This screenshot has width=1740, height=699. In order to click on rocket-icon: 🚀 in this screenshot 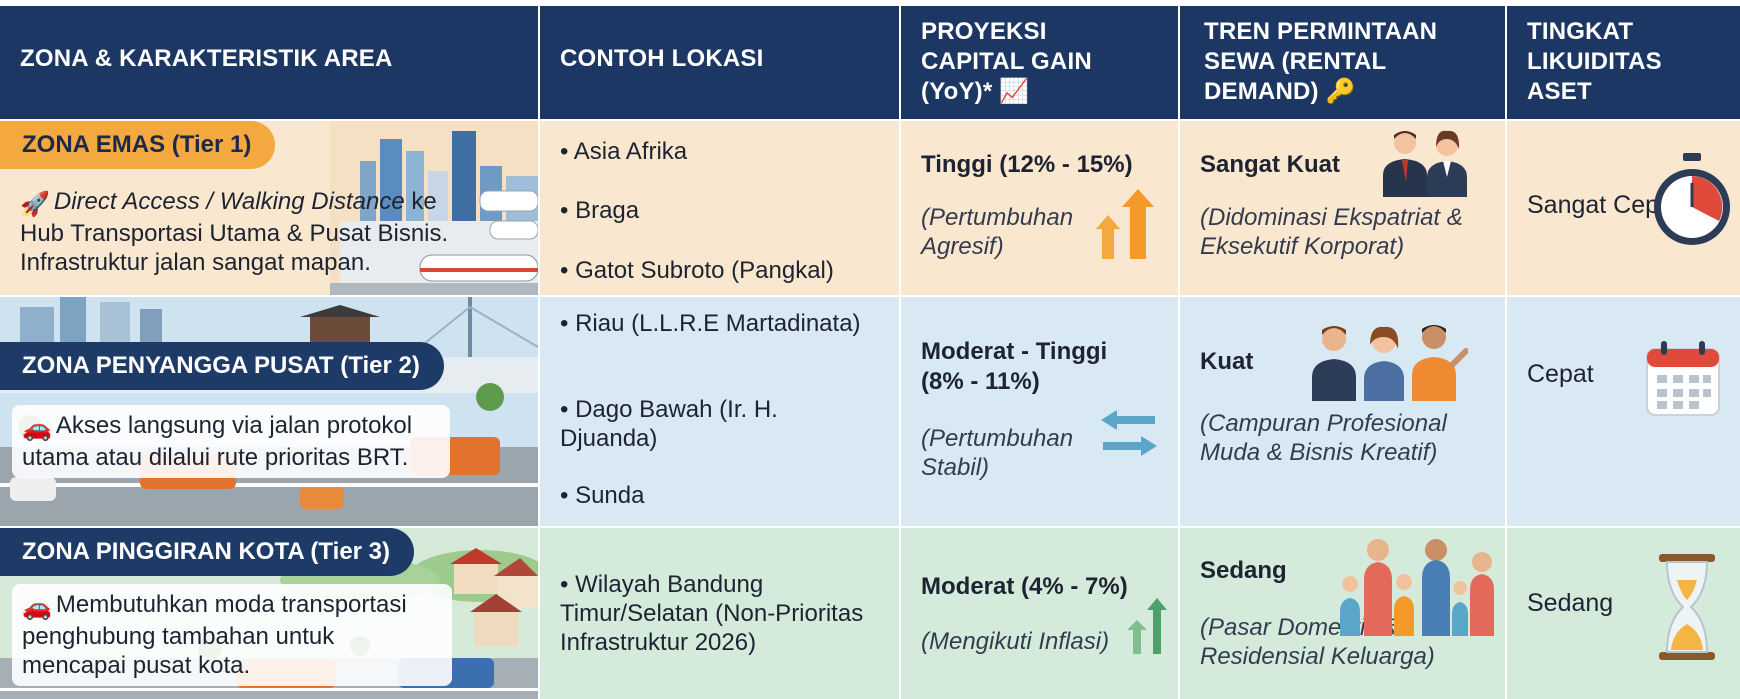, I will do `click(35, 204)`.